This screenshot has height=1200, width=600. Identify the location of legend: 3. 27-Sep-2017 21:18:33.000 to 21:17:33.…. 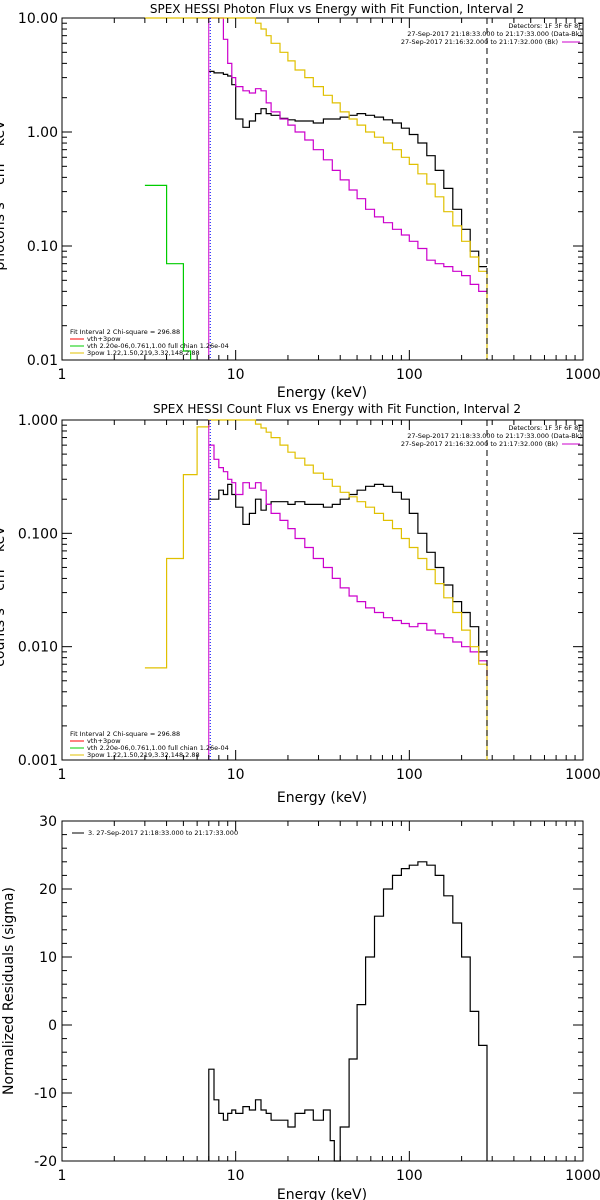
(155, 833).